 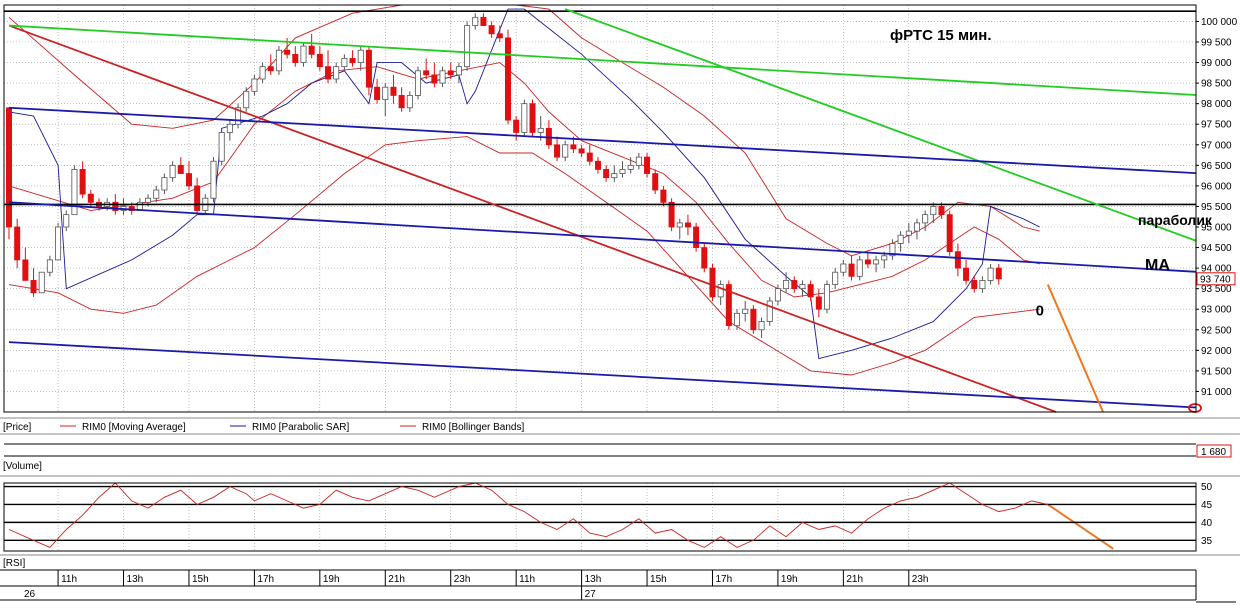 I want to click on rsi-panel-label: [RSI], so click(x=14, y=563).